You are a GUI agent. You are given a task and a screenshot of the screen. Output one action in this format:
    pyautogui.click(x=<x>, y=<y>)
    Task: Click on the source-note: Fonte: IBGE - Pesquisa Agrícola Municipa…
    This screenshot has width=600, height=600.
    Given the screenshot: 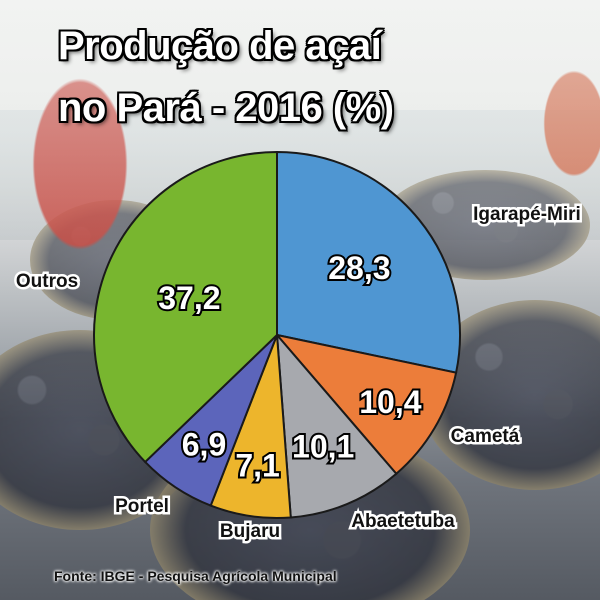 What is the action you would take?
    pyautogui.click(x=195, y=576)
    